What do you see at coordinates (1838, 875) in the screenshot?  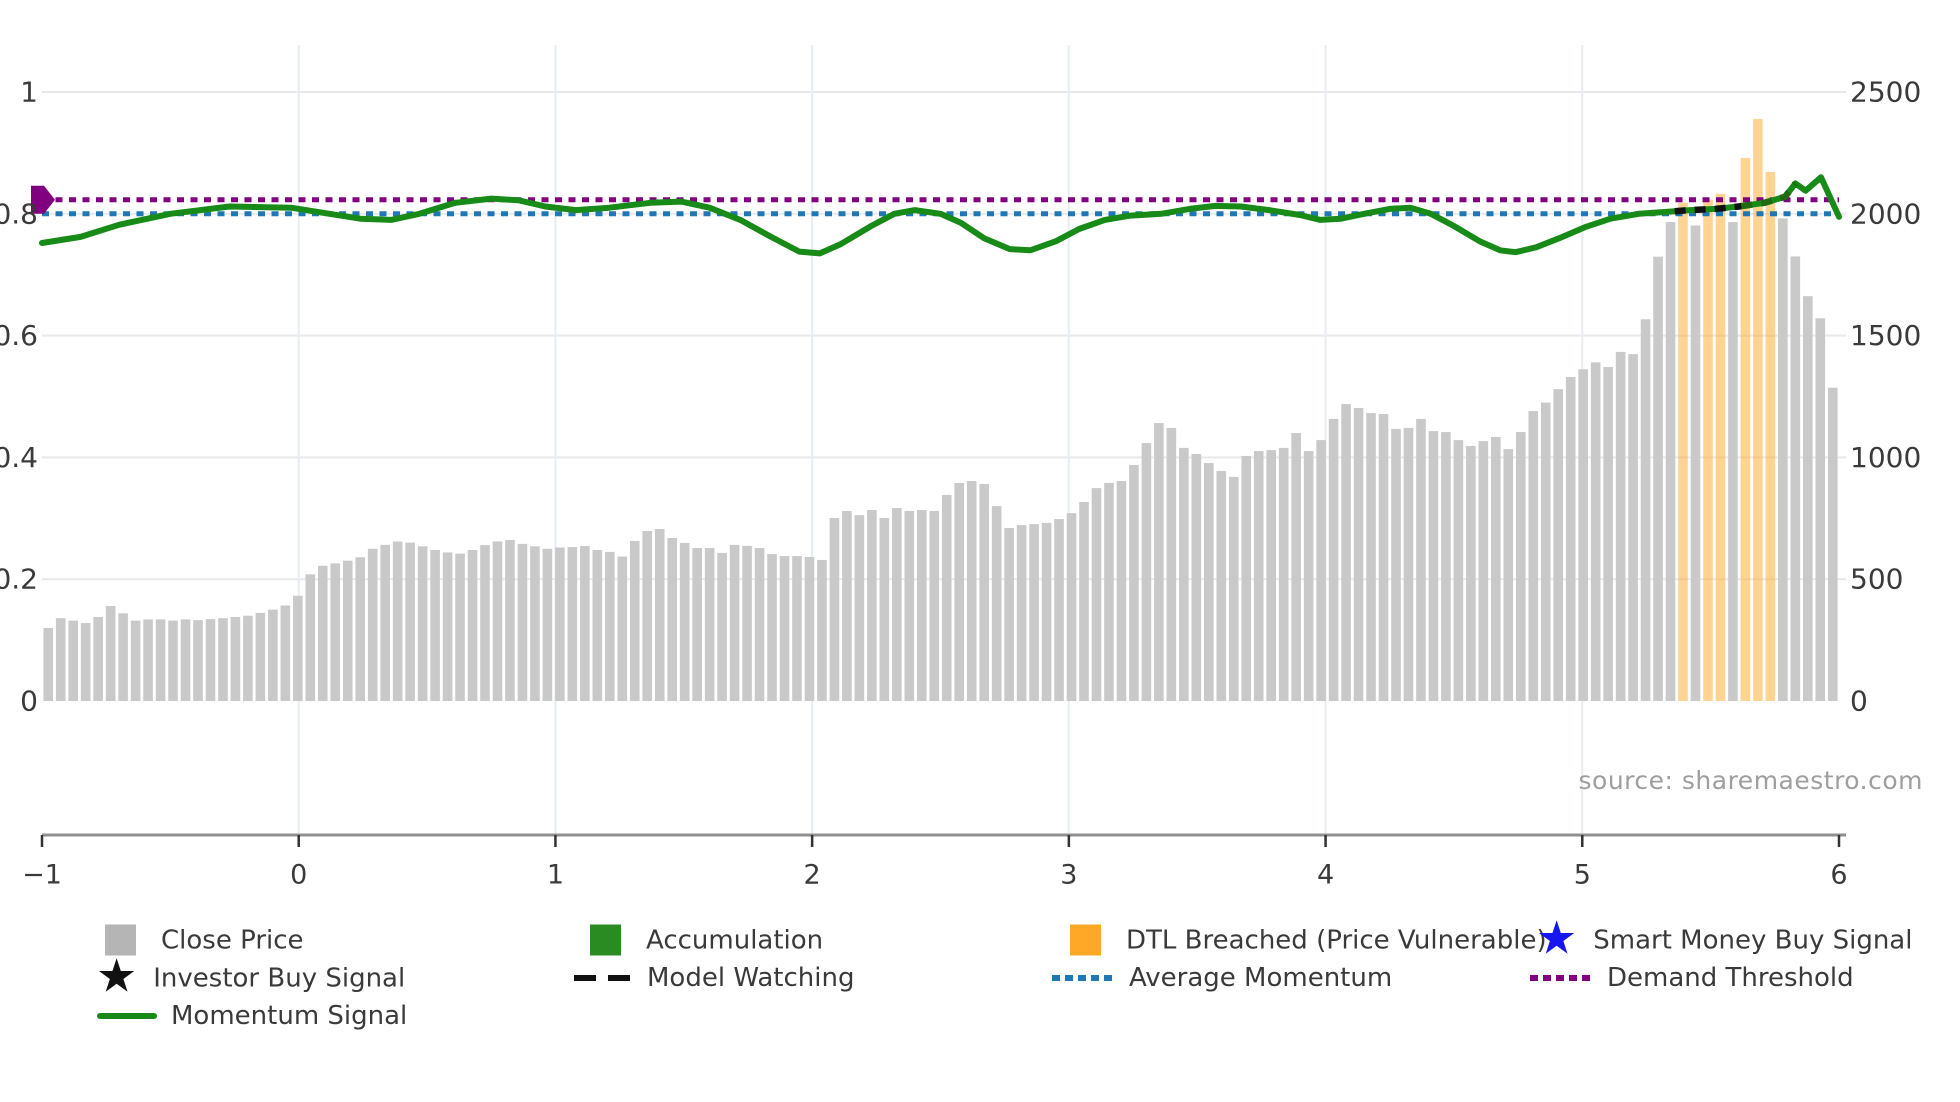 I see `x-tick-label: 6` at bounding box center [1838, 875].